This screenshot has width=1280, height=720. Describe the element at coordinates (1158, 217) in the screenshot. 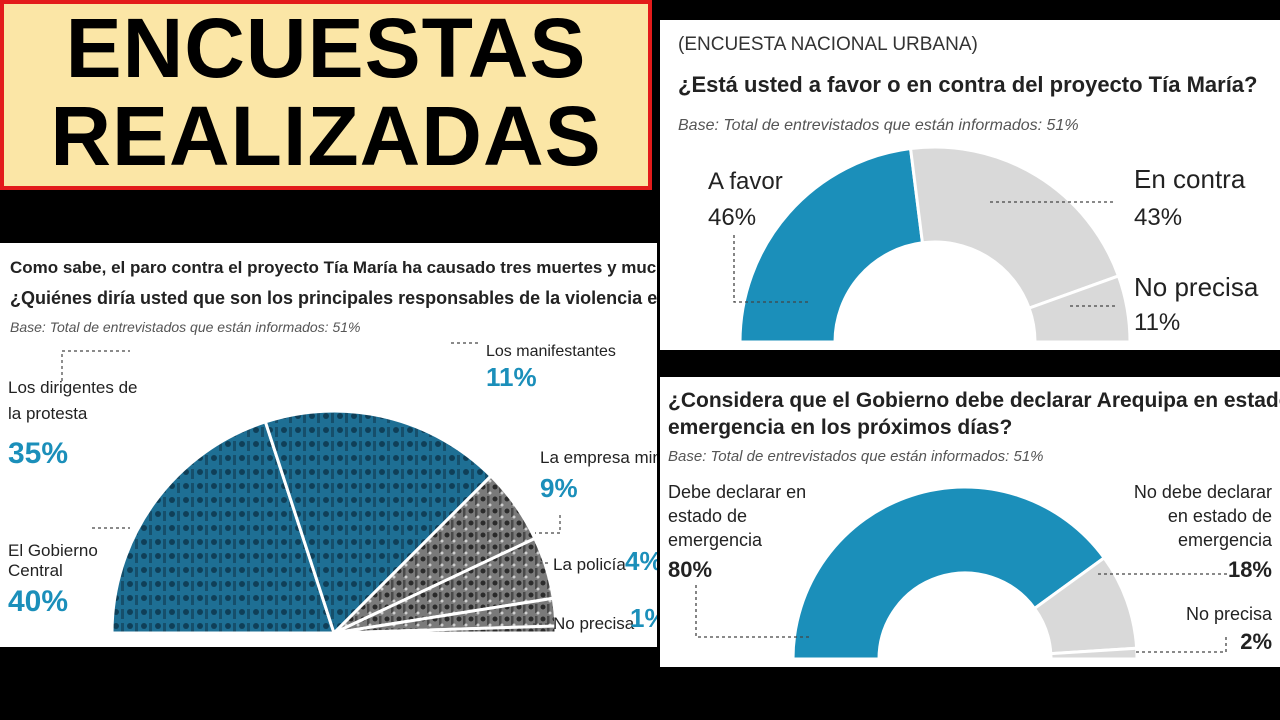

I see `value-en-contra: 43%` at that location.